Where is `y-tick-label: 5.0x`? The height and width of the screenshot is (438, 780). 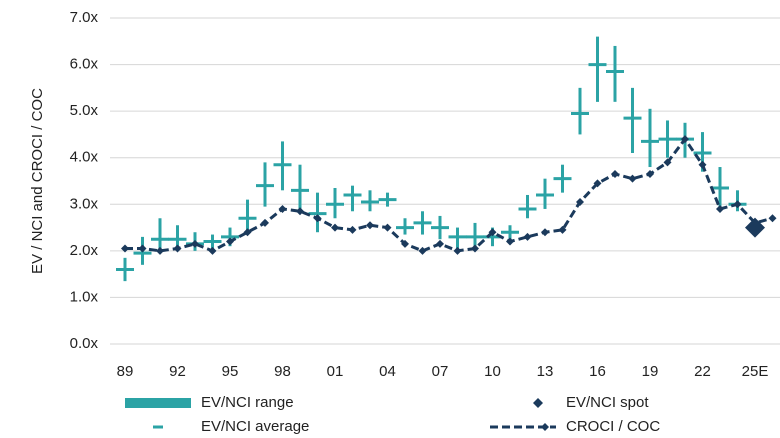
y-tick-label: 5.0x is located at coordinates (84, 110).